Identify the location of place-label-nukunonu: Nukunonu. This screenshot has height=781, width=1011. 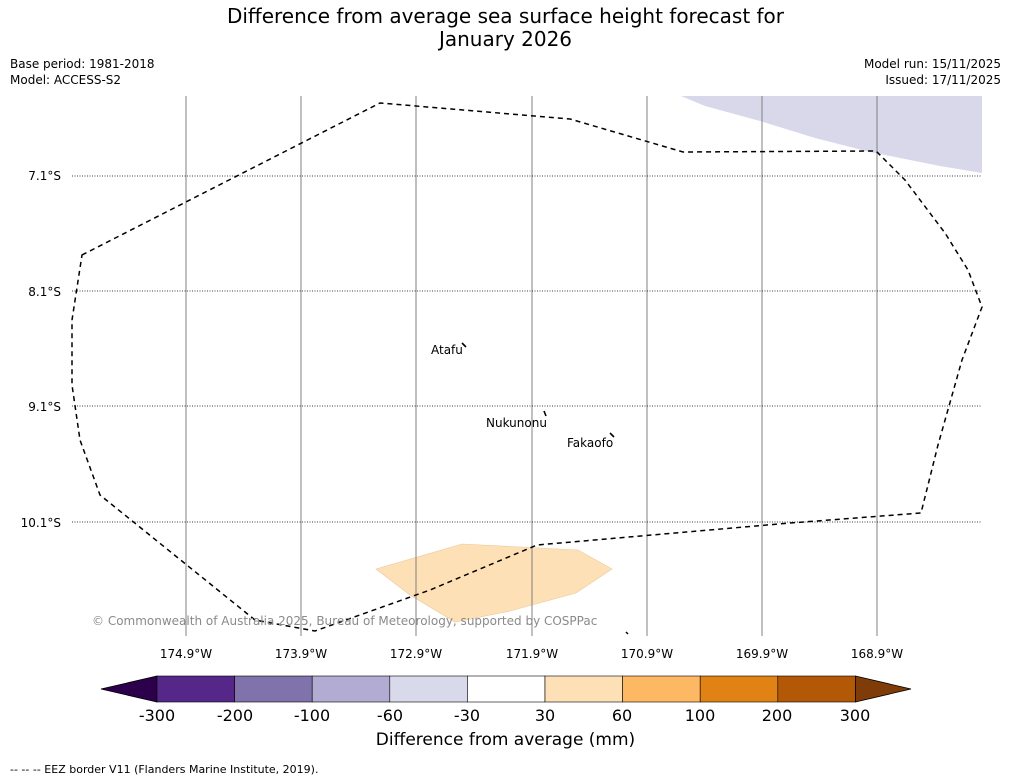
(516, 423).